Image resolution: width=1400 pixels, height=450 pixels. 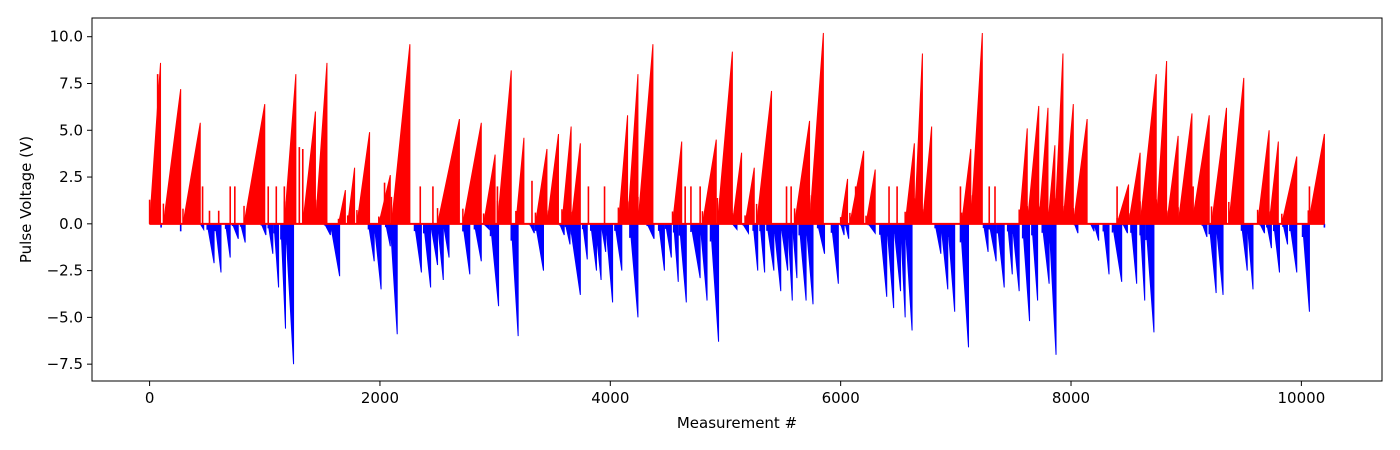 What do you see at coordinates (71, 177) in the screenshot?
I see `y-tick-label-4: 2.5` at bounding box center [71, 177].